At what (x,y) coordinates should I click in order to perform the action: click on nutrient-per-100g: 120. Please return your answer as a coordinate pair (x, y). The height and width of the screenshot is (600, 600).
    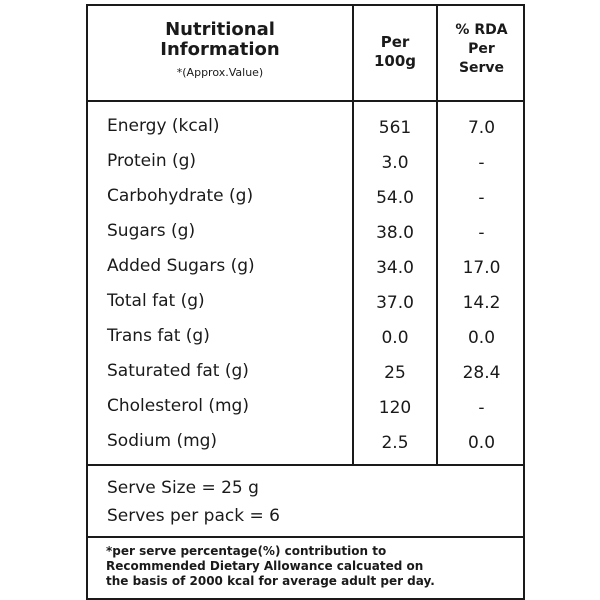
    Looking at the image, I should click on (395, 408).